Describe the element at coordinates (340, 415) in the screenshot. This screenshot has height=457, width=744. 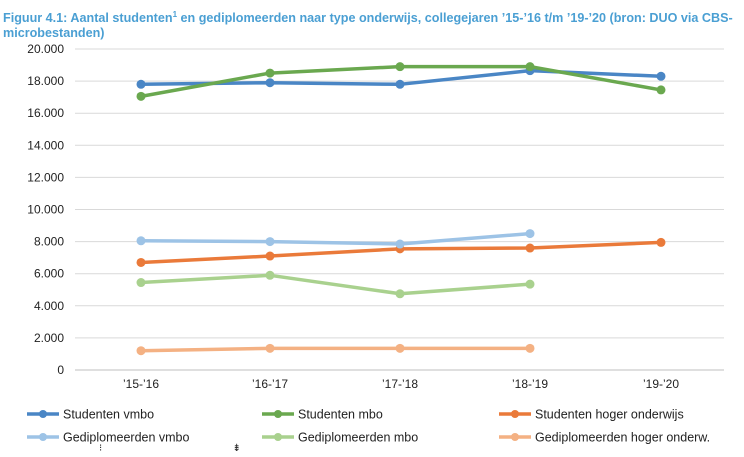
I see `legend-label: Studenten mbo` at that location.